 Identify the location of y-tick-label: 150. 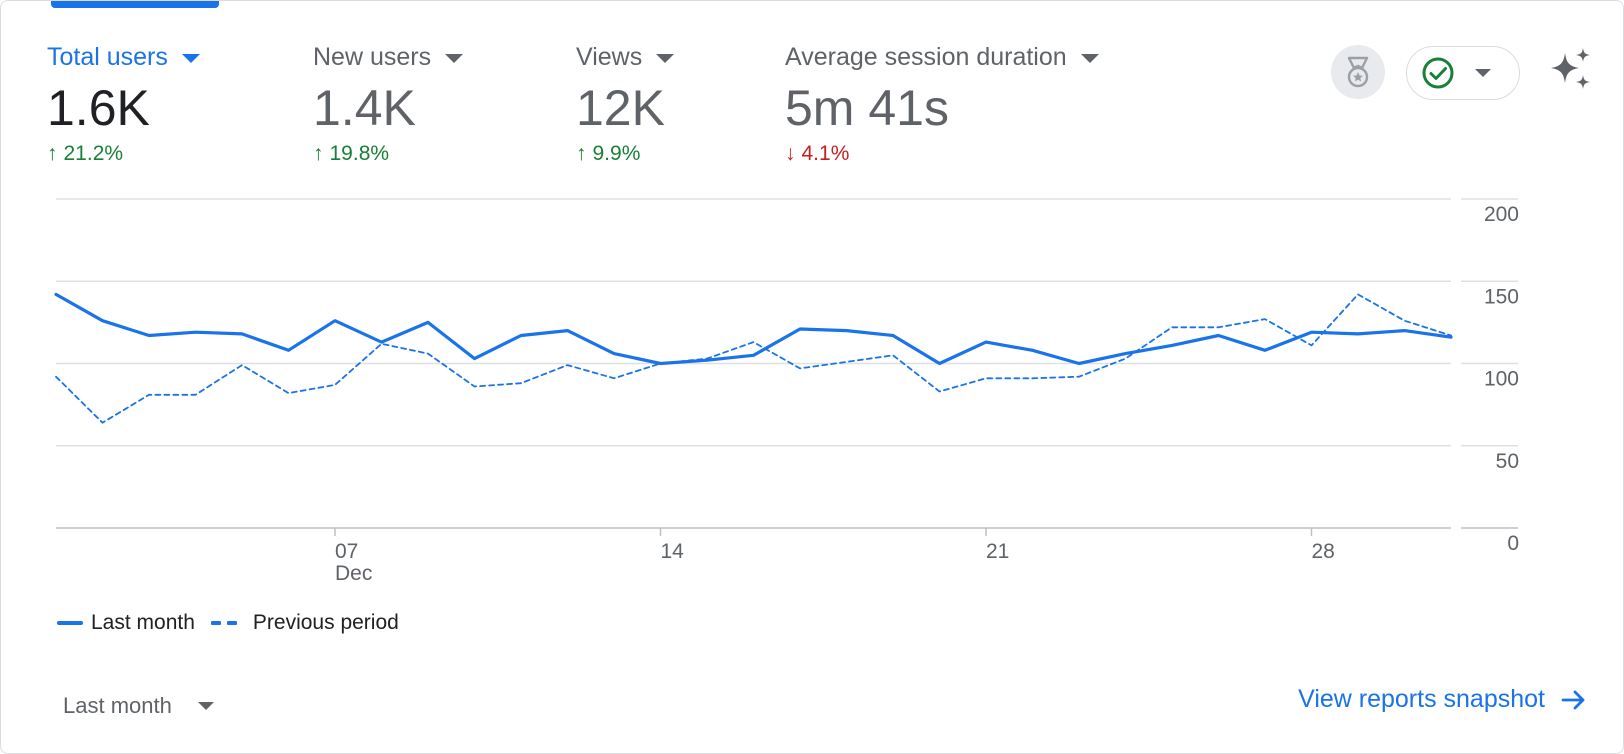
(1501, 296).